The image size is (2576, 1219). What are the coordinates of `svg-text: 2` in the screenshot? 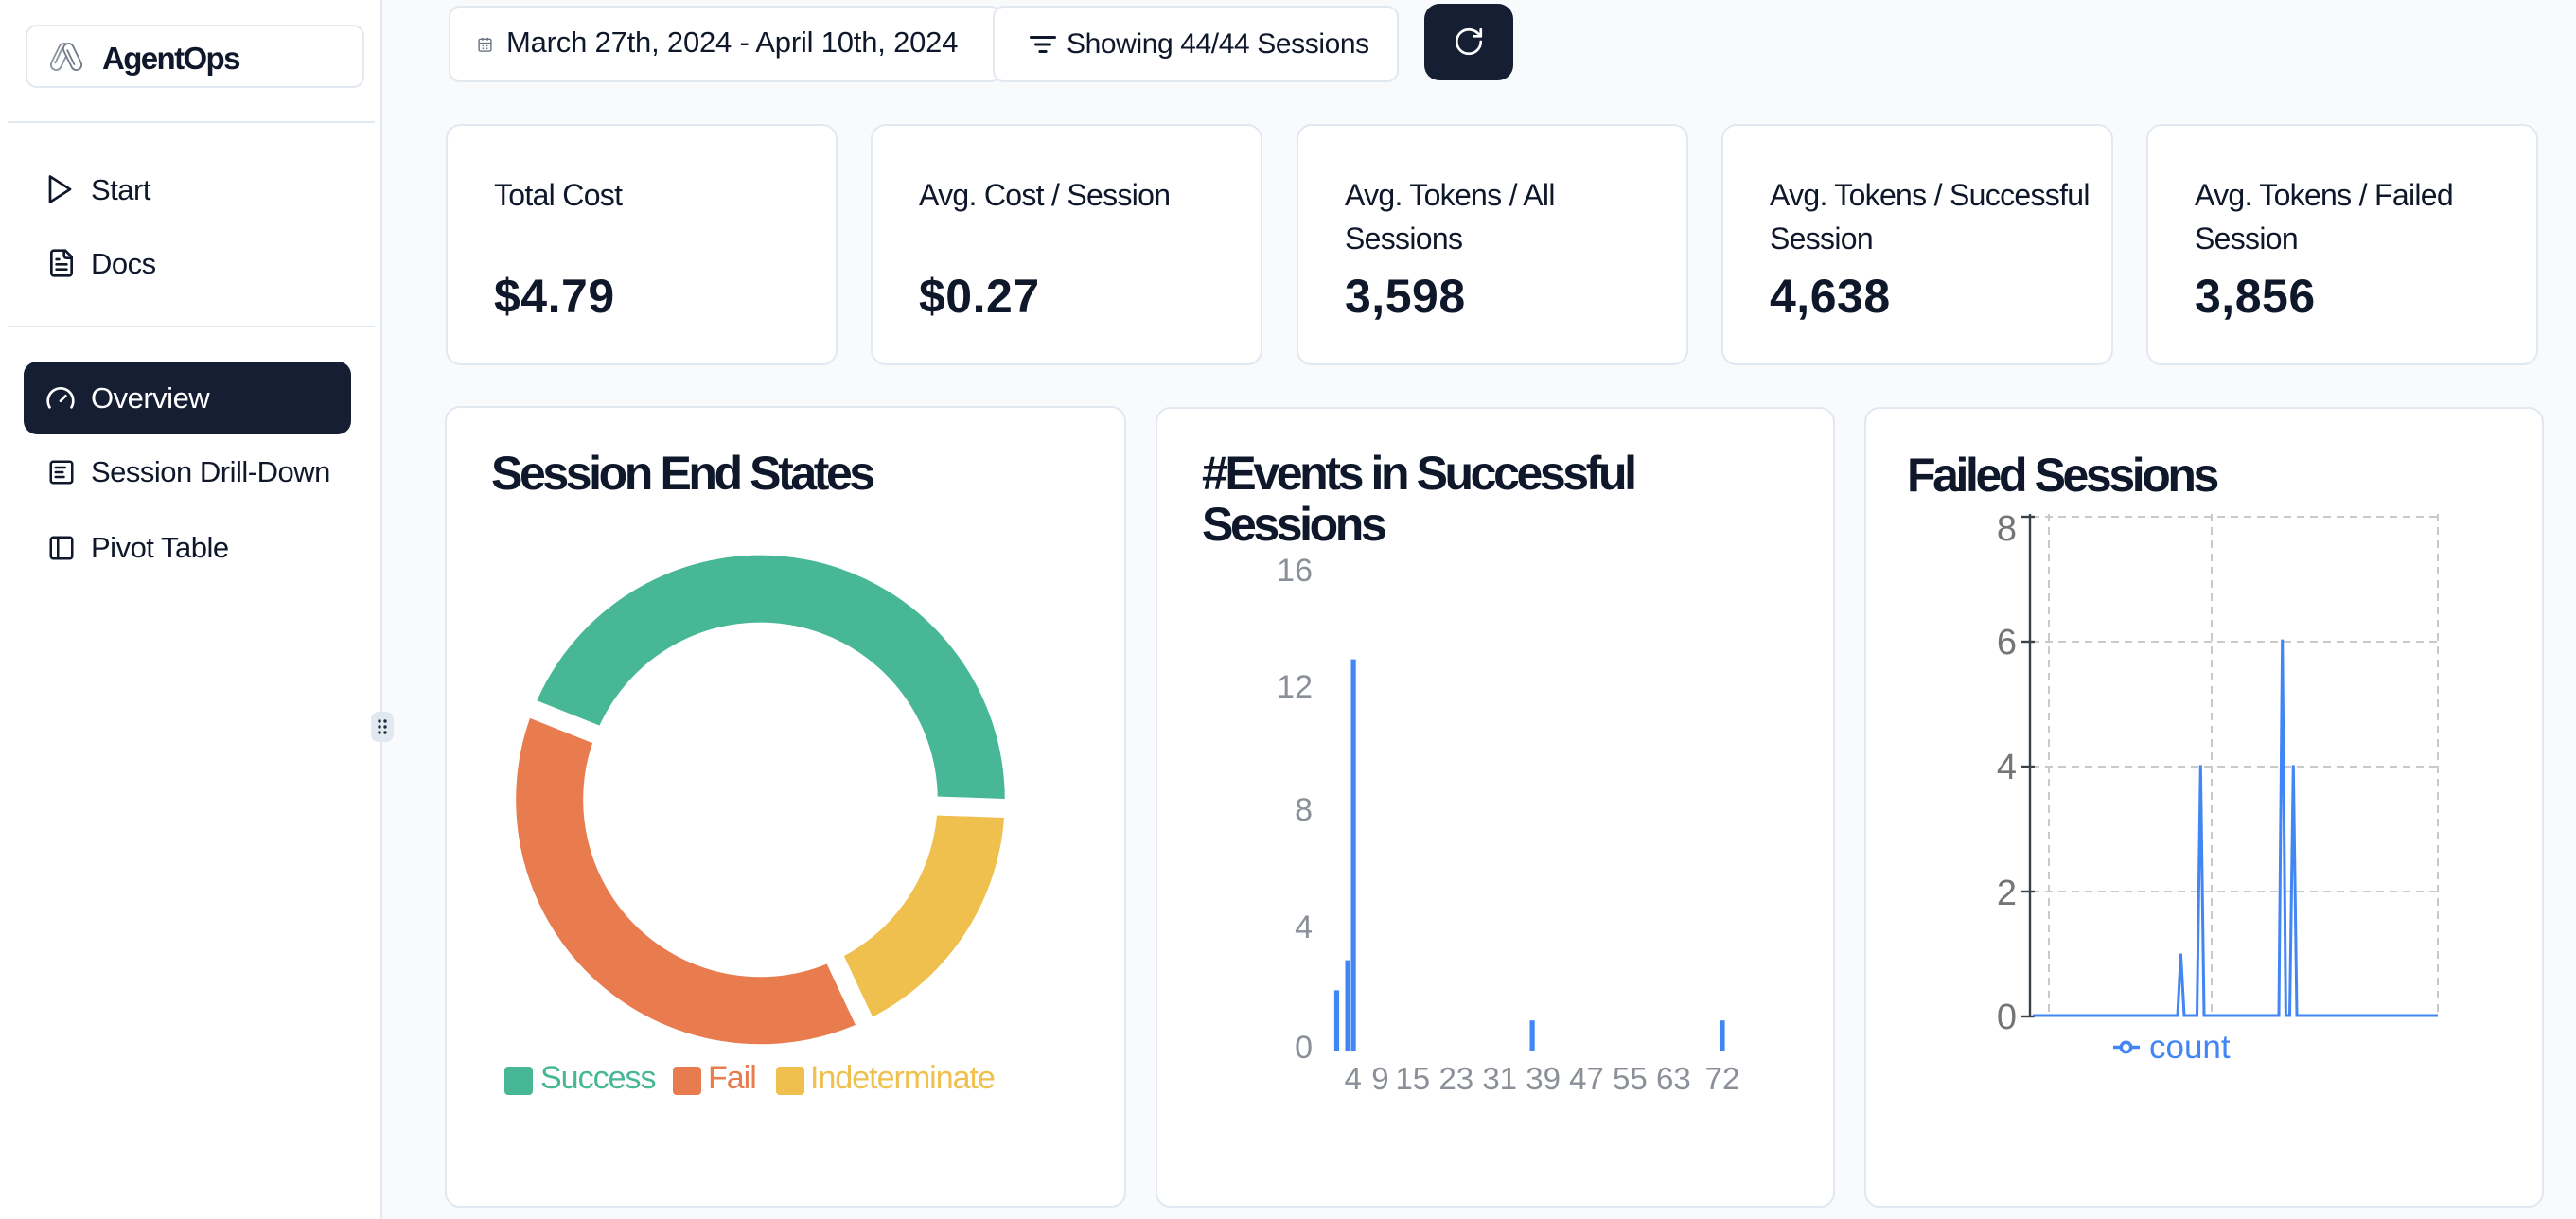 It's located at (2007, 893).